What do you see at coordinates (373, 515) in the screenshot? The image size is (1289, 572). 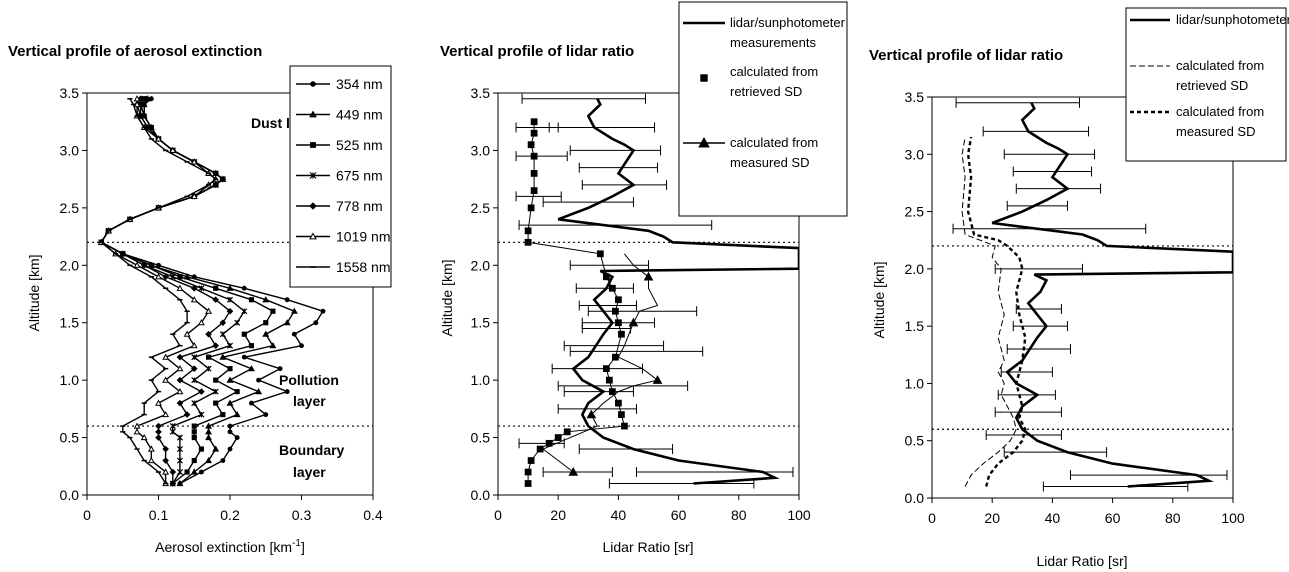 I see `x-tick-label: 0.4` at bounding box center [373, 515].